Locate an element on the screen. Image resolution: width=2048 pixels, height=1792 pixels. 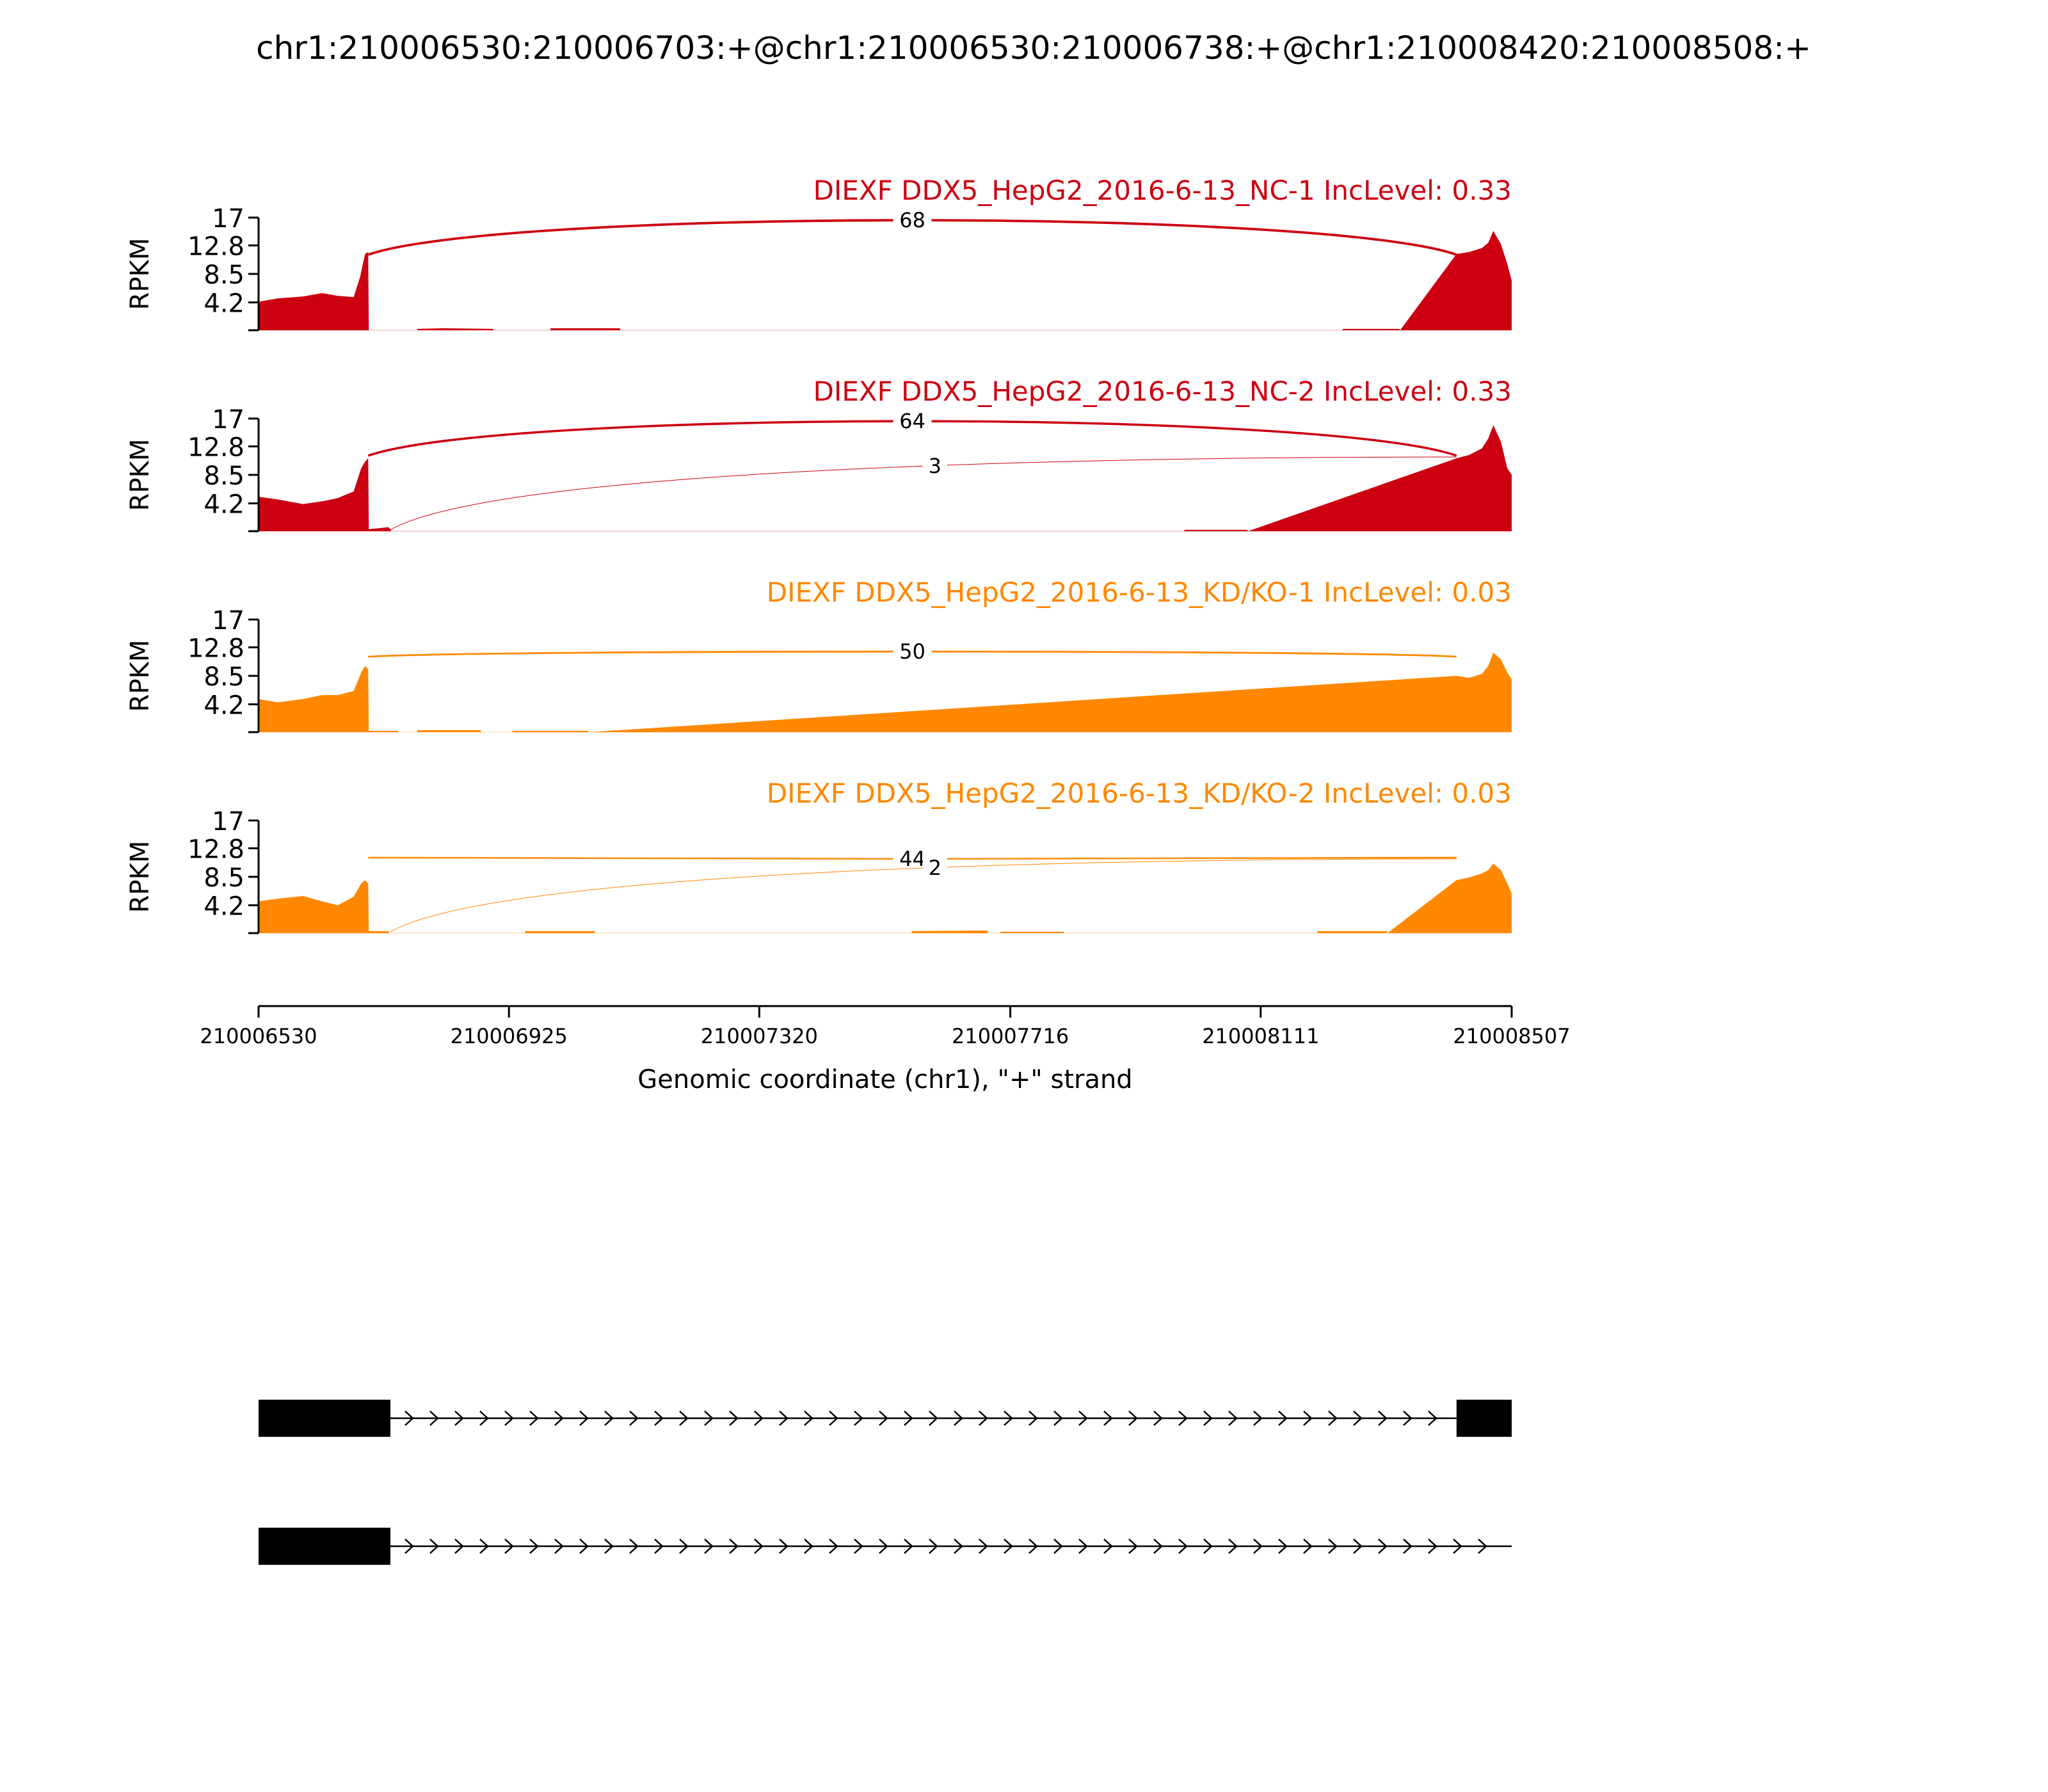
x-tick-label: 210007716 is located at coordinates (1010, 1036).